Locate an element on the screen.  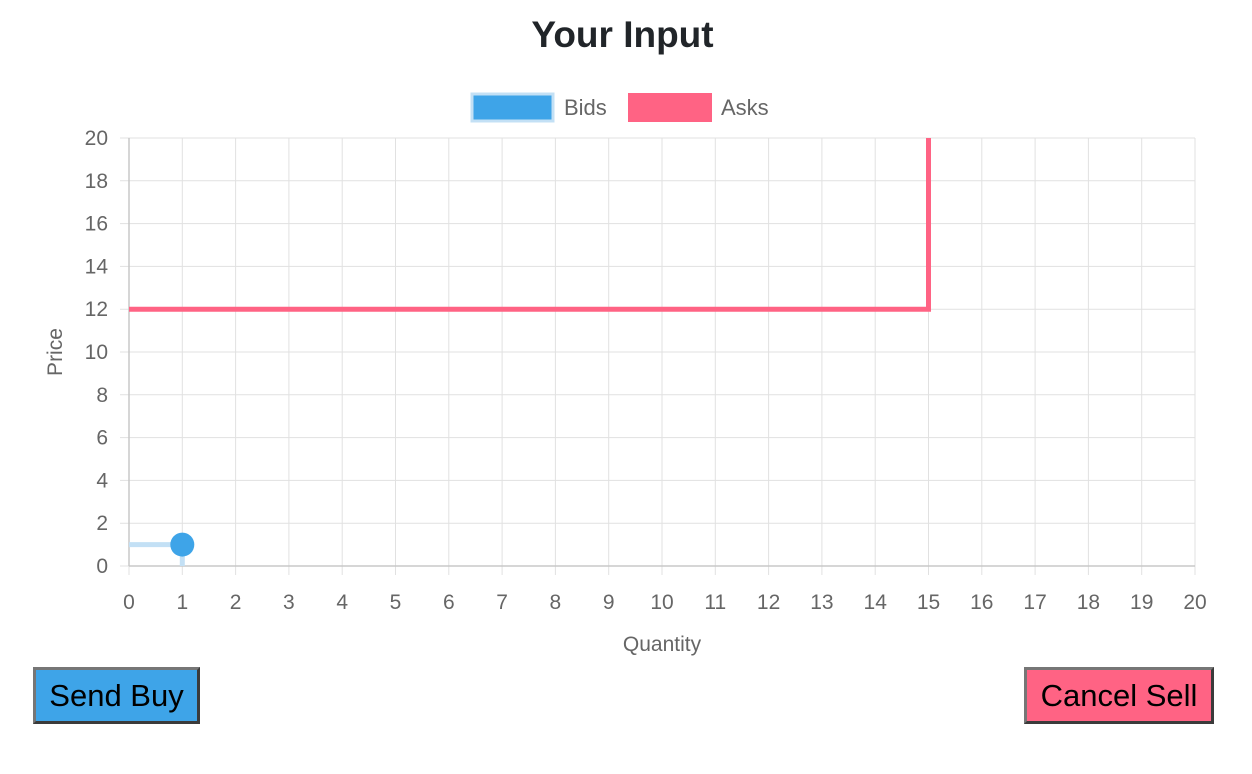
y-tick-label: 12 is located at coordinates (96, 309).